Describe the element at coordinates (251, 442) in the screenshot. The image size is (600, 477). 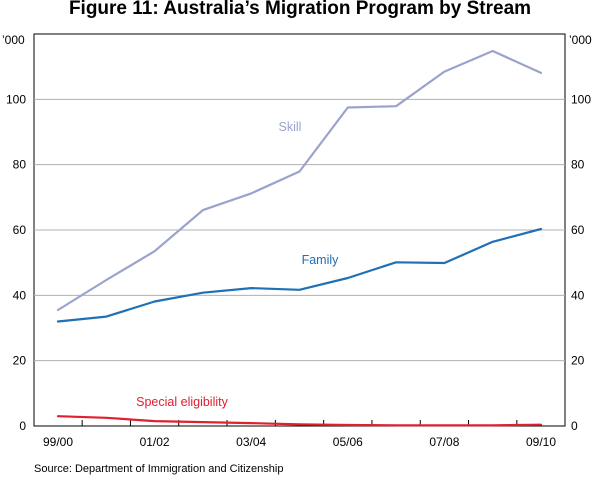
I see `x-tick-label: 03/04` at that location.